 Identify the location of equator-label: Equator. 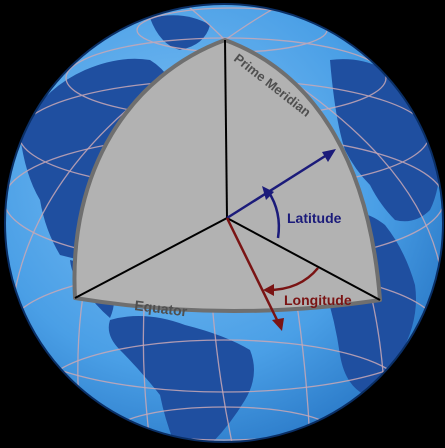
(161, 308).